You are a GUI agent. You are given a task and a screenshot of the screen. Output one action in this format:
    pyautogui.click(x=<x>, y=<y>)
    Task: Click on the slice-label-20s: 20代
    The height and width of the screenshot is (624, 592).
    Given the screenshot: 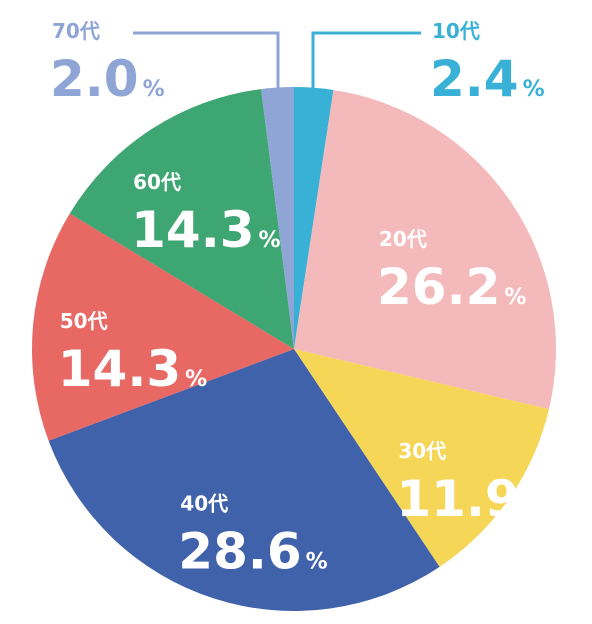 What is the action you would take?
    pyautogui.click(x=403, y=239)
    